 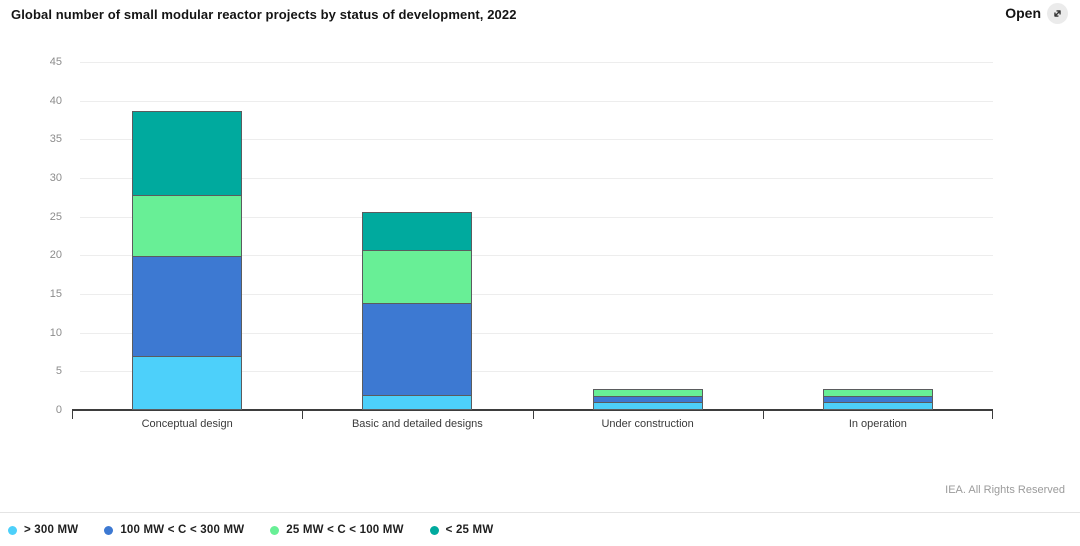 What do you see at coordinates (648, 246) in the screenshot?
I see `category-slot: Under construction` at bounding box center [648, 246].